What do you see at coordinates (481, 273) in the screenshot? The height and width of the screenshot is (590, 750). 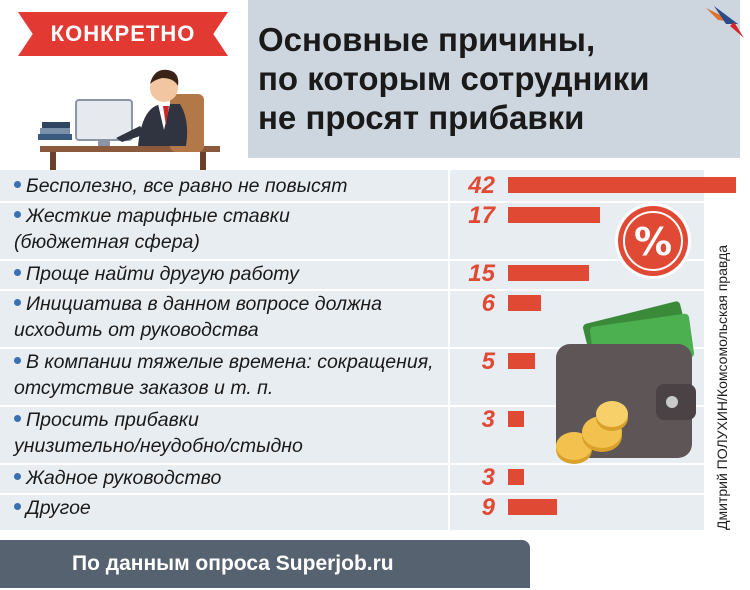 I see `data-label: 15` at bounding box center [481, 273].